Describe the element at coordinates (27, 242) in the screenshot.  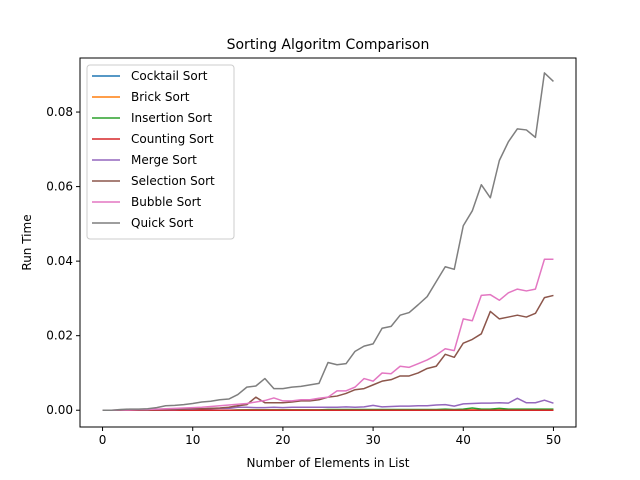
I see `y-axis-label: Run Time` at that location.